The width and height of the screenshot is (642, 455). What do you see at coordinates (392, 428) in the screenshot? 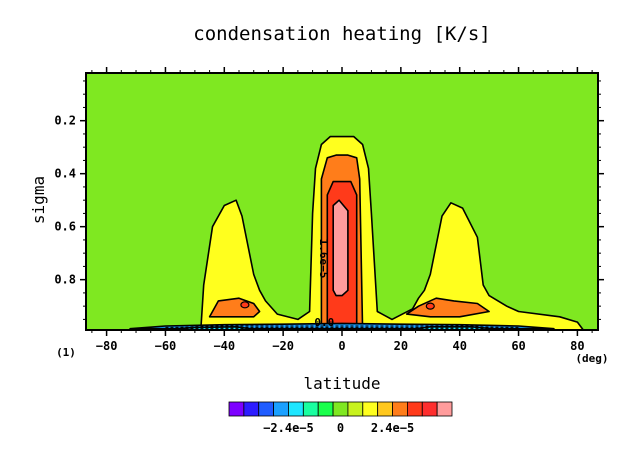
I see `colorbar-tick-label: 2.4e−5` at bounding box center [392, 428].